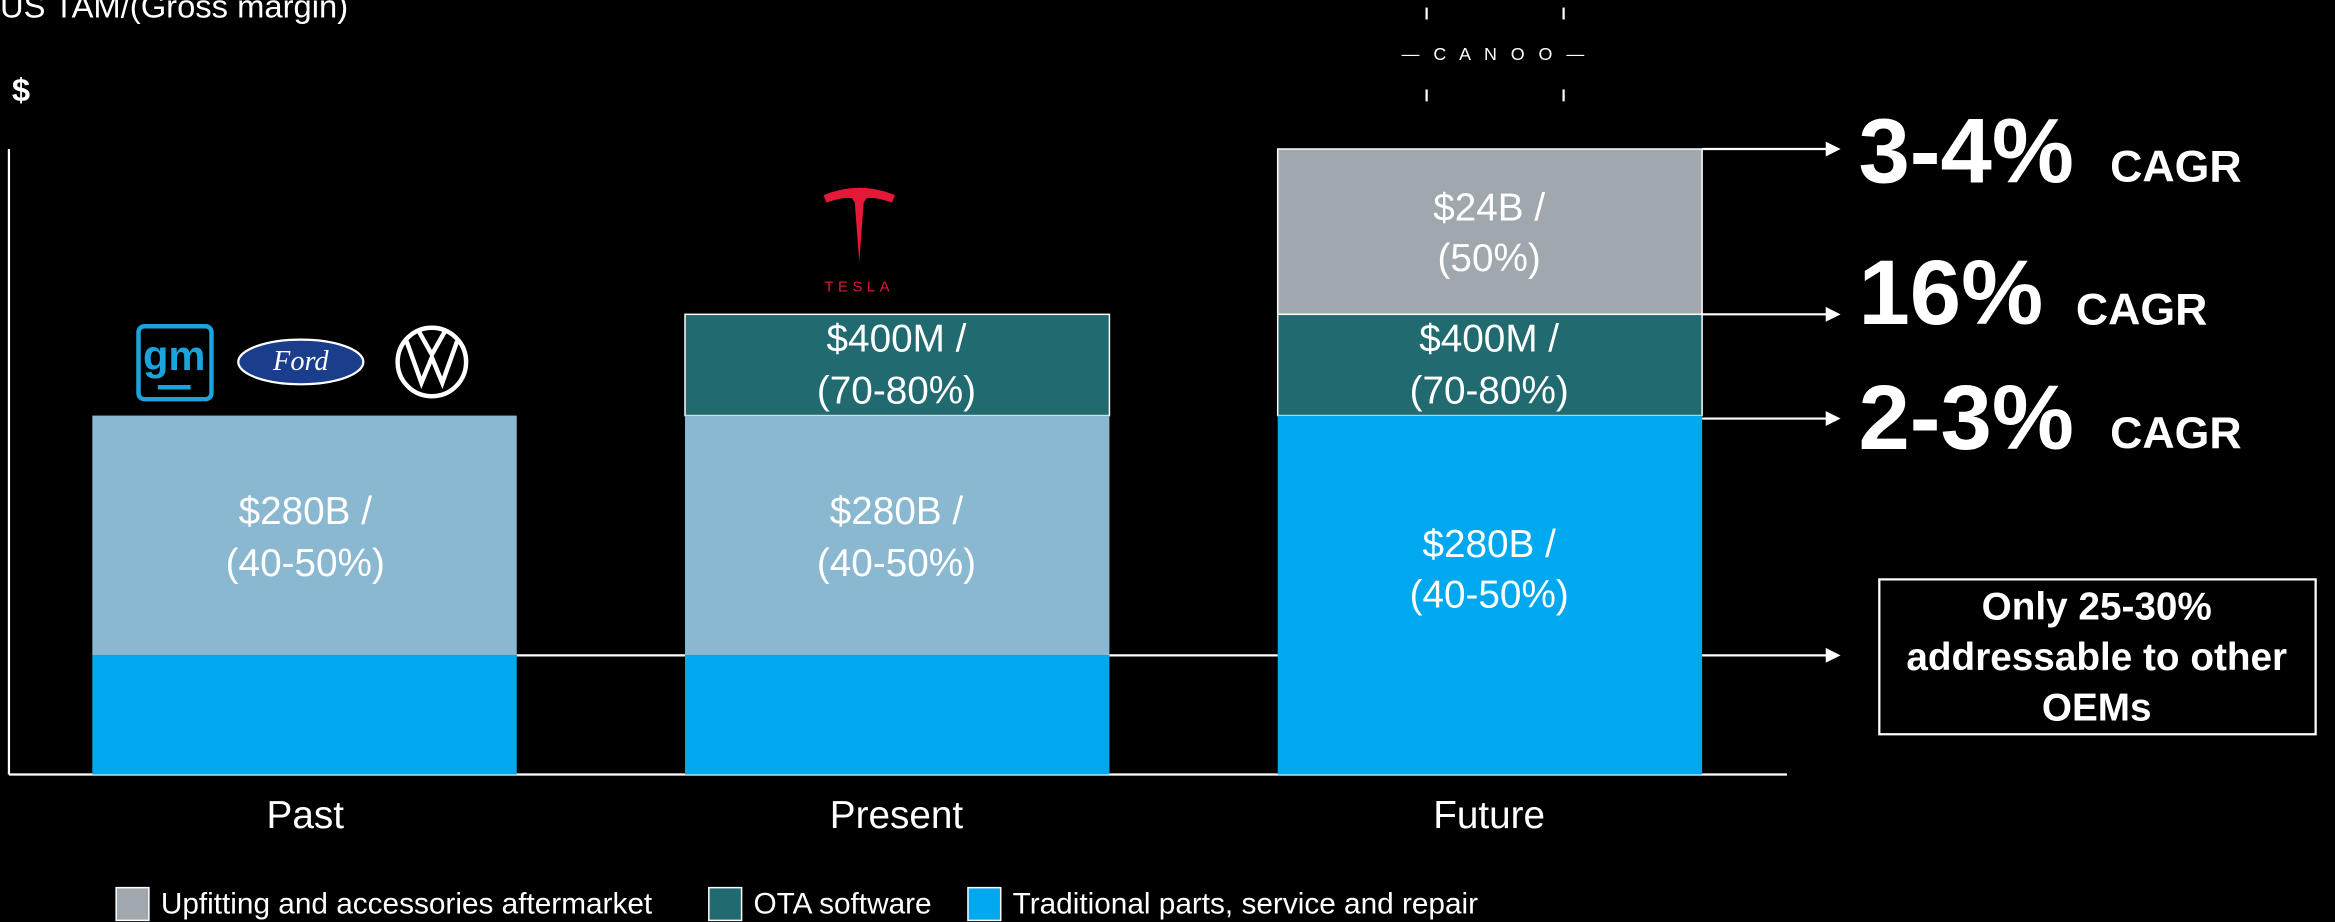 This screenshot has width=2335, height=922. I want to click on ford-logo, so click(301, 362).